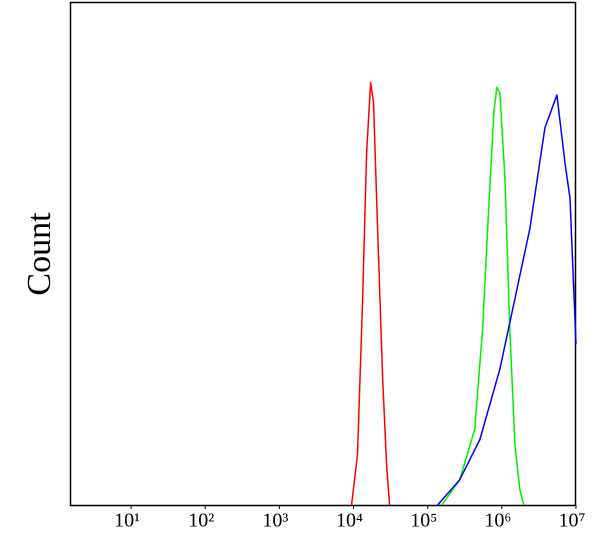  What do you see at coordinates (572, 521) in the screenshot?
I see `x-tick-label: 10⁷` at bounding box center [572, 521].